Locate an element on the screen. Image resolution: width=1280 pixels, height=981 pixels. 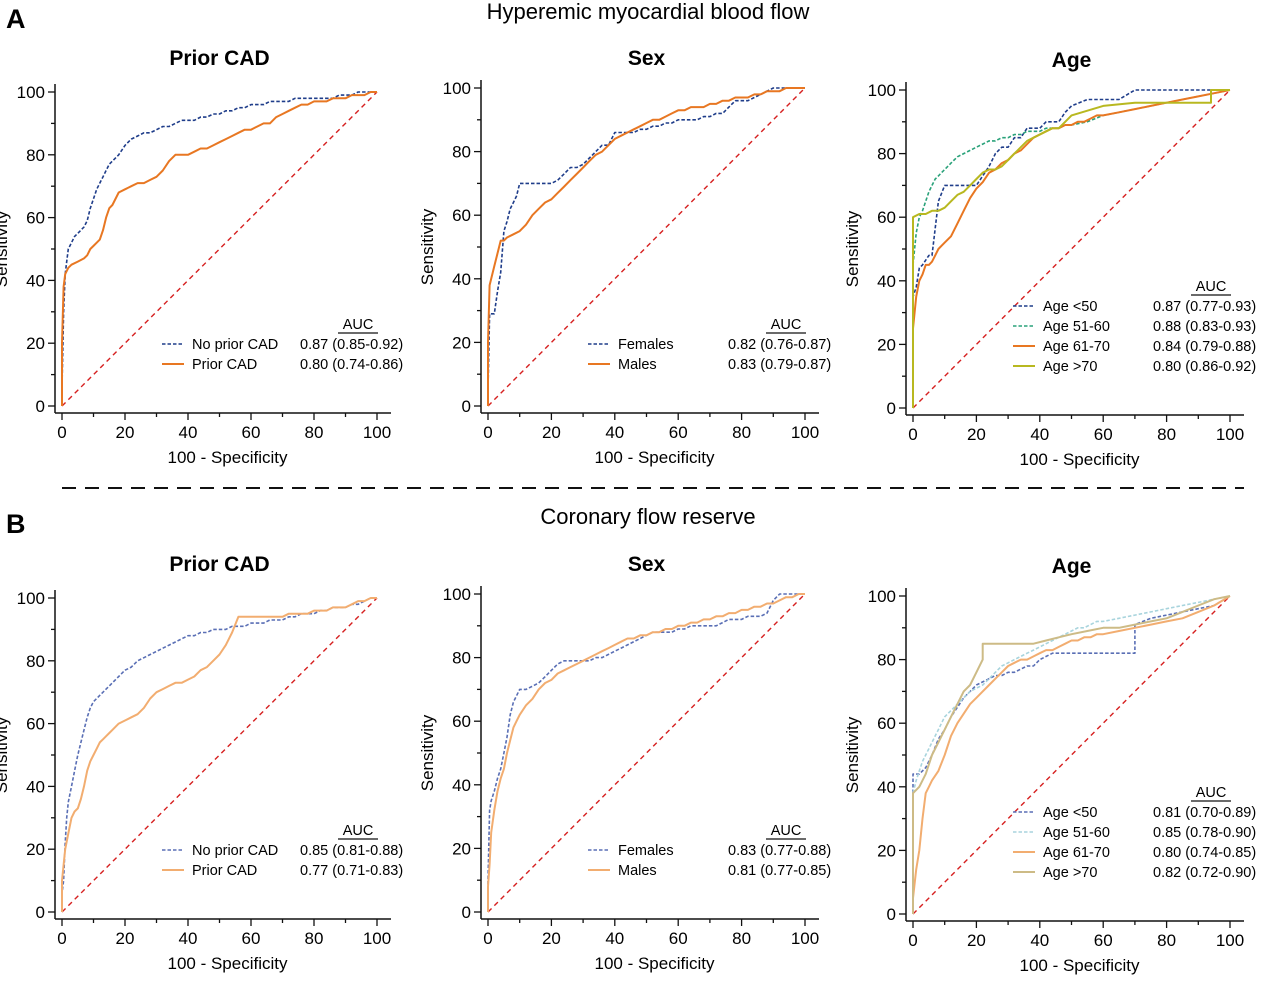
legend-auc: 0.87 (0.77-0.93) is located at coordinates (1204, 307).